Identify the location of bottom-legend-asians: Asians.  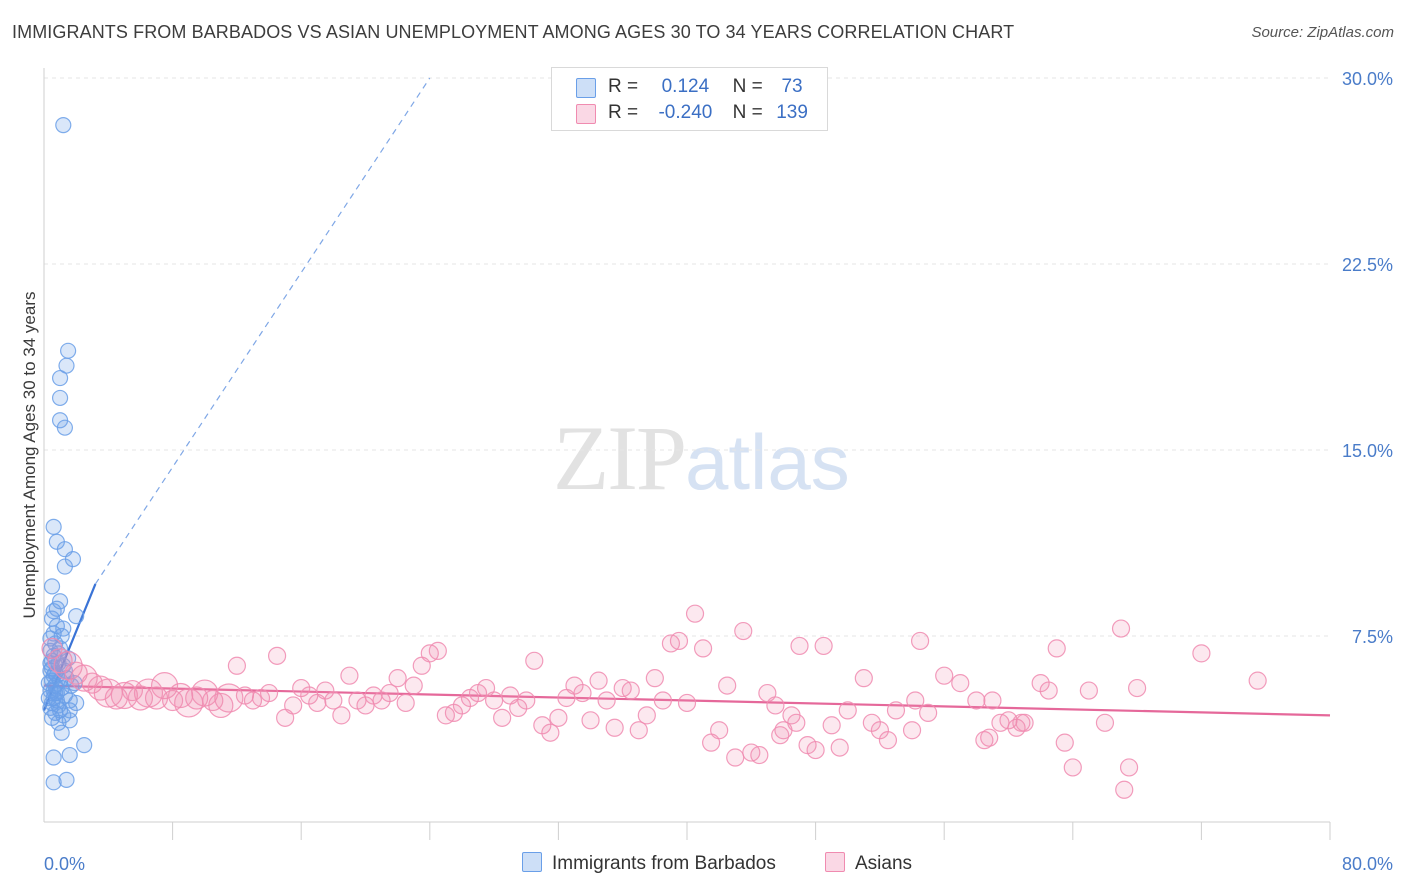
(868, 863).